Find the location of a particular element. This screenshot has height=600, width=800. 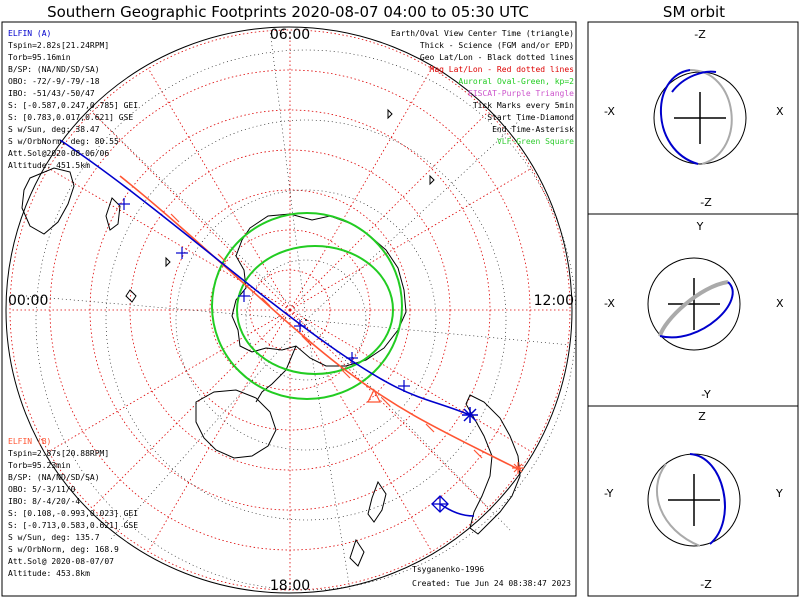

orbit-panel-xy: Y -Y -X X is located at coordinates (694, 310).